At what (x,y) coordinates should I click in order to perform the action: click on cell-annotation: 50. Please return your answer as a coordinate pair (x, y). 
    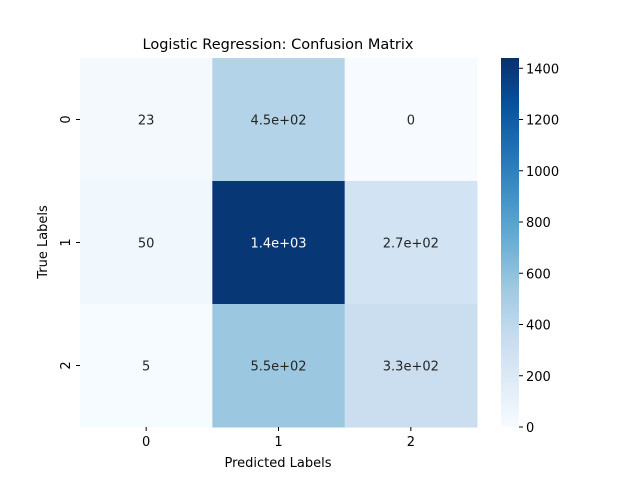
    Looking at the image, I should click on (146, 244).